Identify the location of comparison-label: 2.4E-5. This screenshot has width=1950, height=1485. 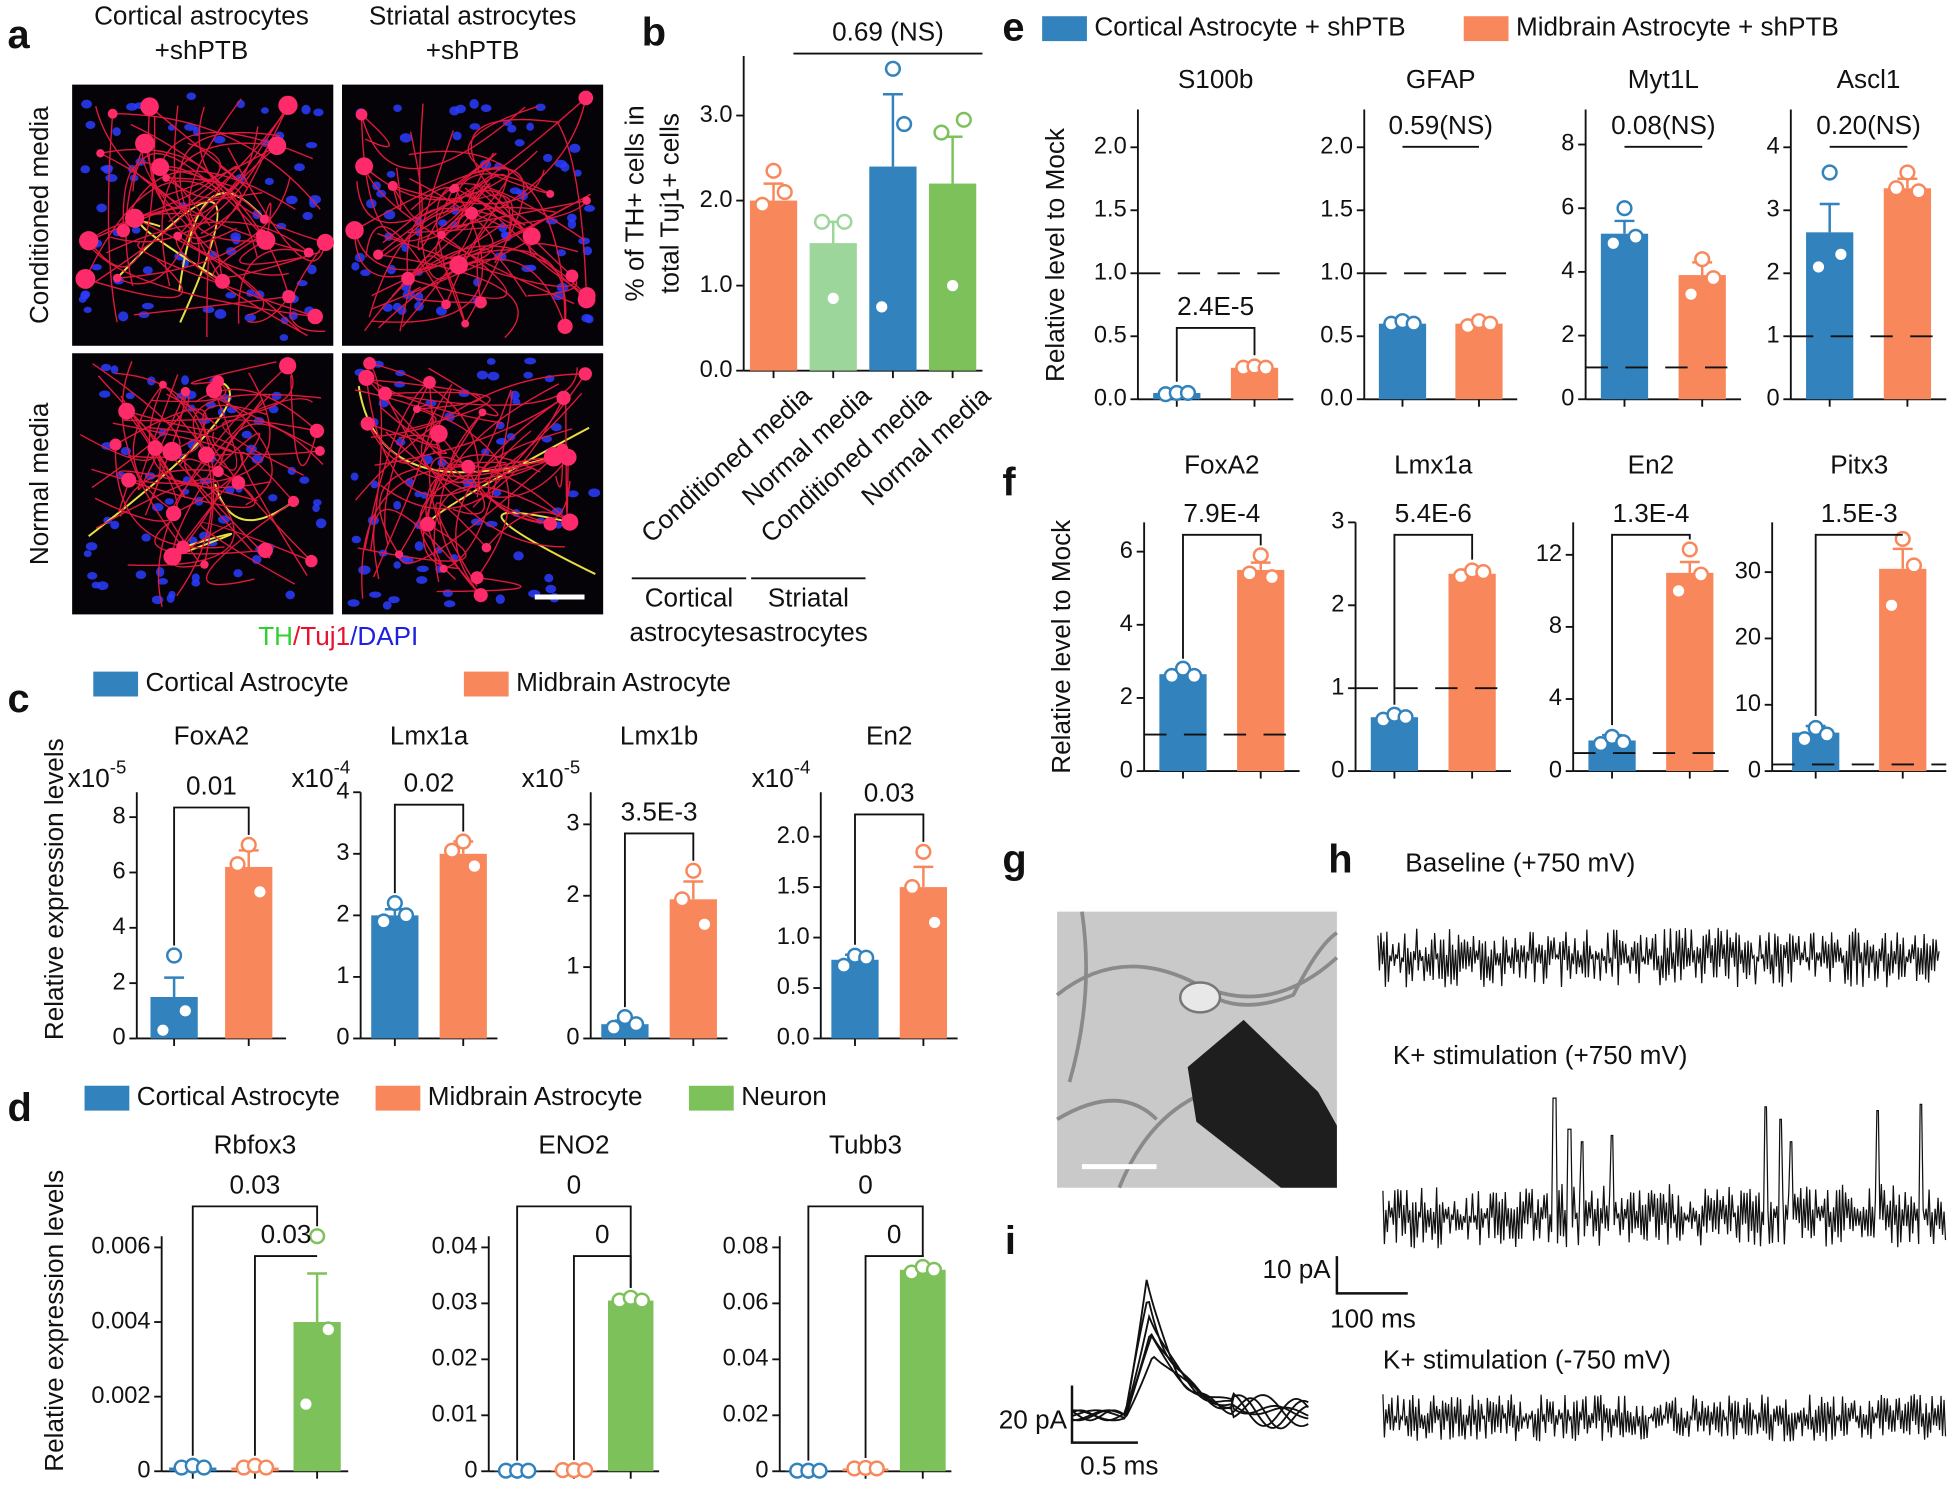
(1215, 306).